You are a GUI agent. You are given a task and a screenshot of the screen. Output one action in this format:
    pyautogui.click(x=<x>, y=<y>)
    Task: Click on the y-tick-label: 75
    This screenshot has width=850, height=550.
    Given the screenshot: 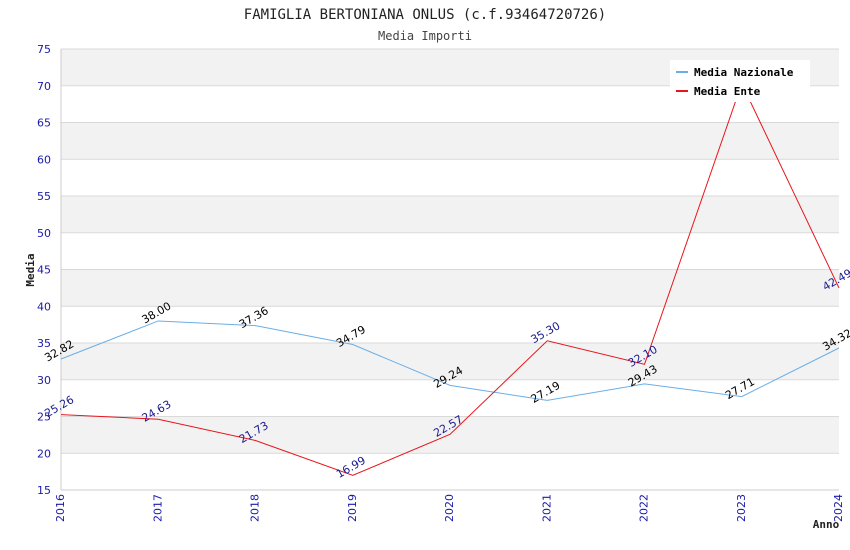 What is the action you would take?
    pyautogui.click(x=44, y=49)
    